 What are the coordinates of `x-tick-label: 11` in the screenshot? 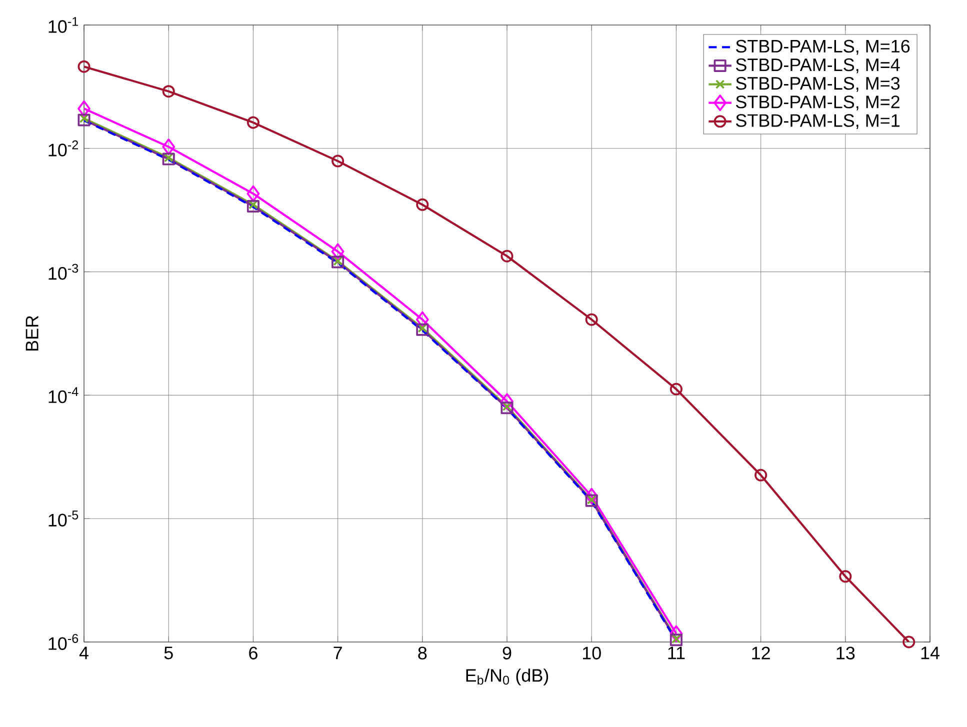 It's located at (676, 653).